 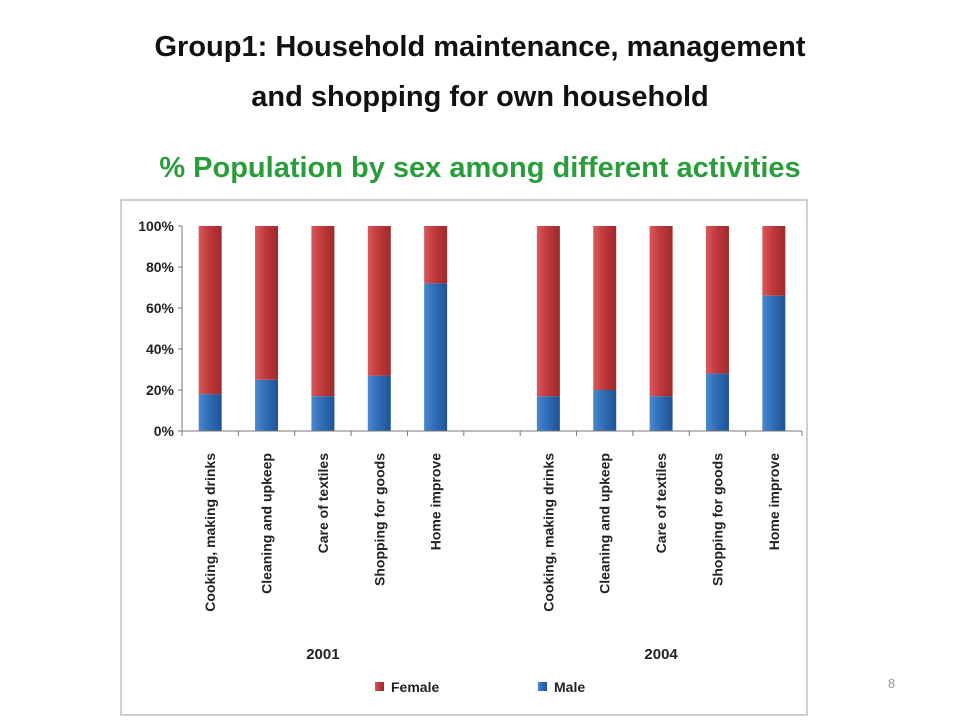 What do you see at coordinates (661, 654) in the screenshot?
I see `group-label: 2004` at bounding box center [661, 654].